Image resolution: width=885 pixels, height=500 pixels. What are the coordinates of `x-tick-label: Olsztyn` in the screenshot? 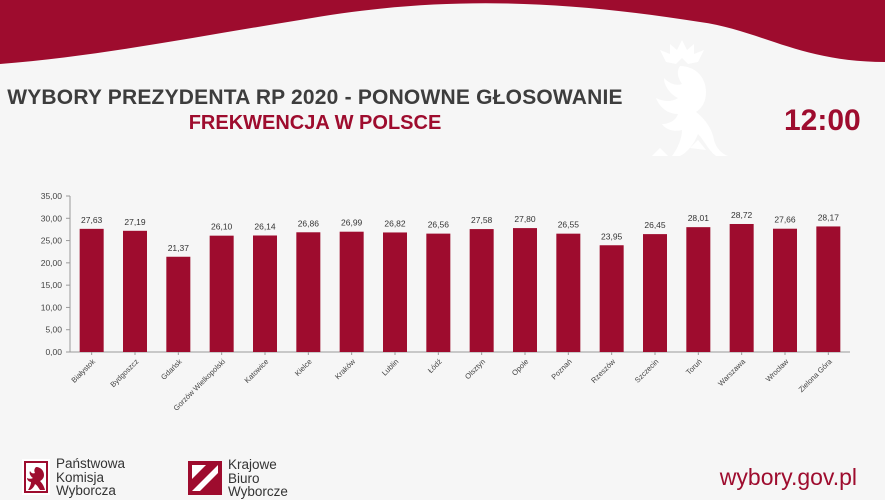 It's located at (475, 369).